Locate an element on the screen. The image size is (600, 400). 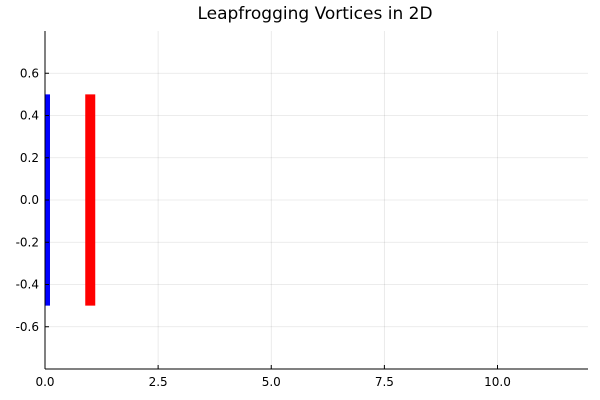
y-tick-label: 0.2 is located at coordinates (29, 158).